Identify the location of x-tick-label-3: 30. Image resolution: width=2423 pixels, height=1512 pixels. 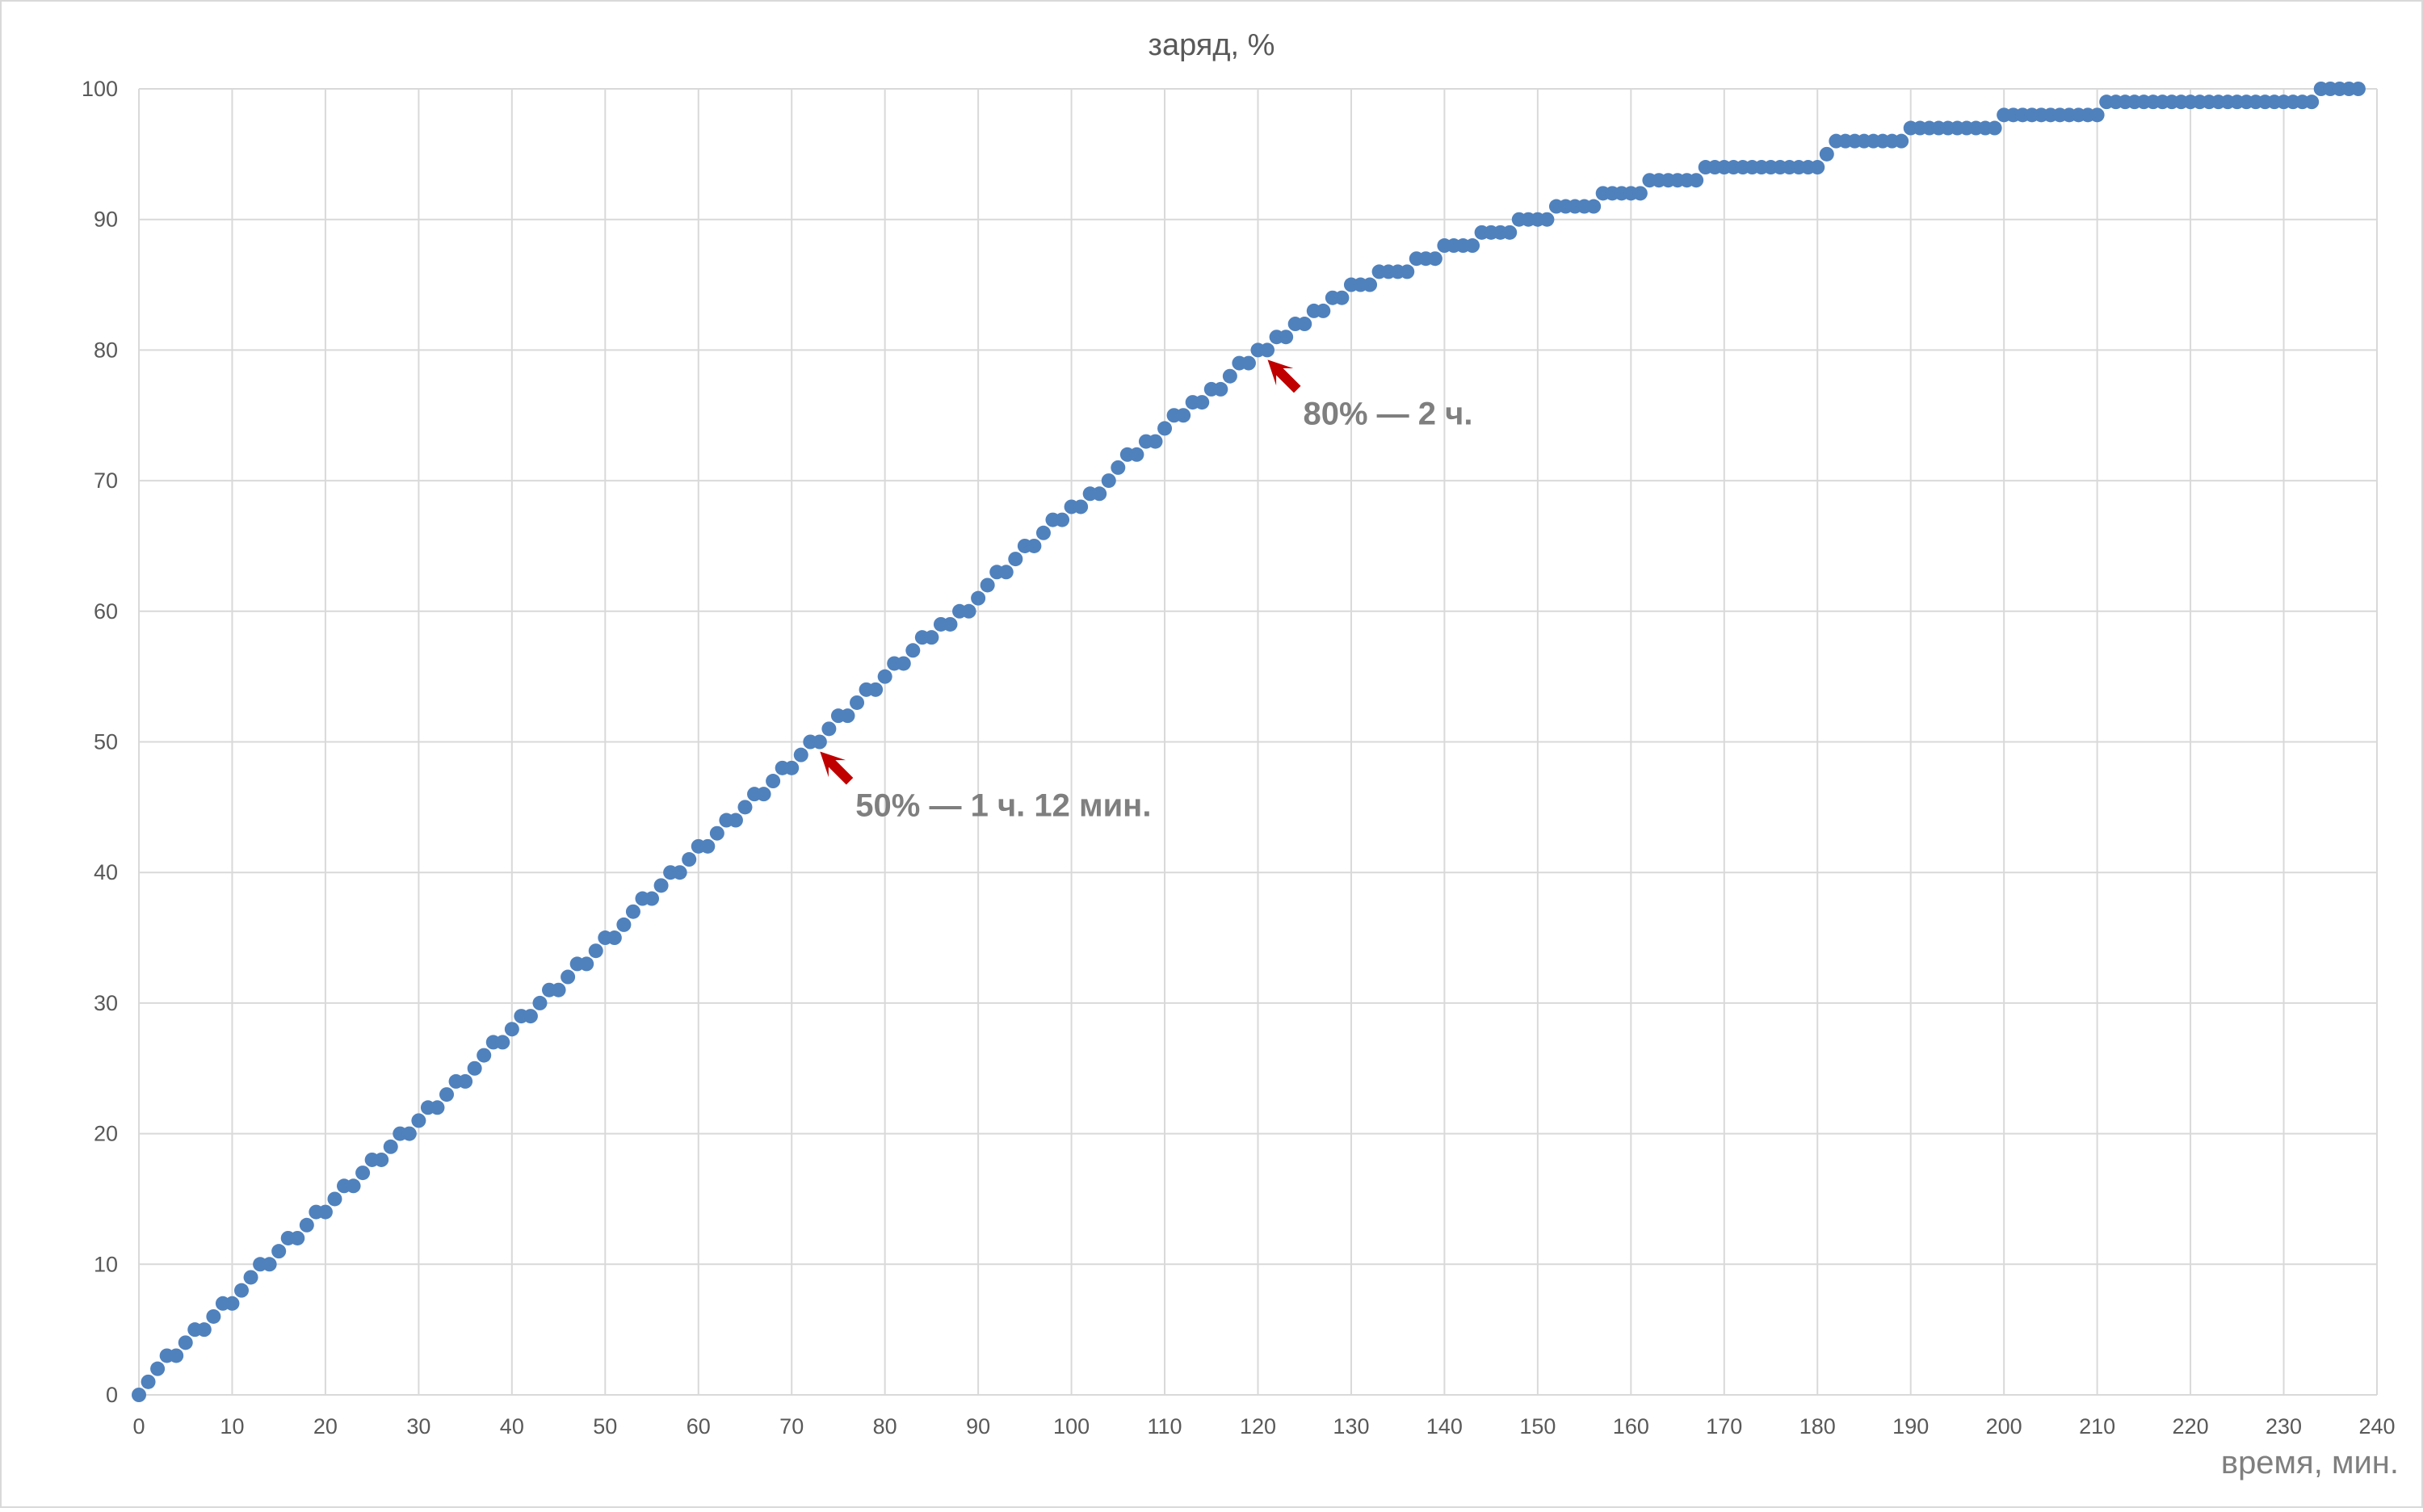
(418, 1426).